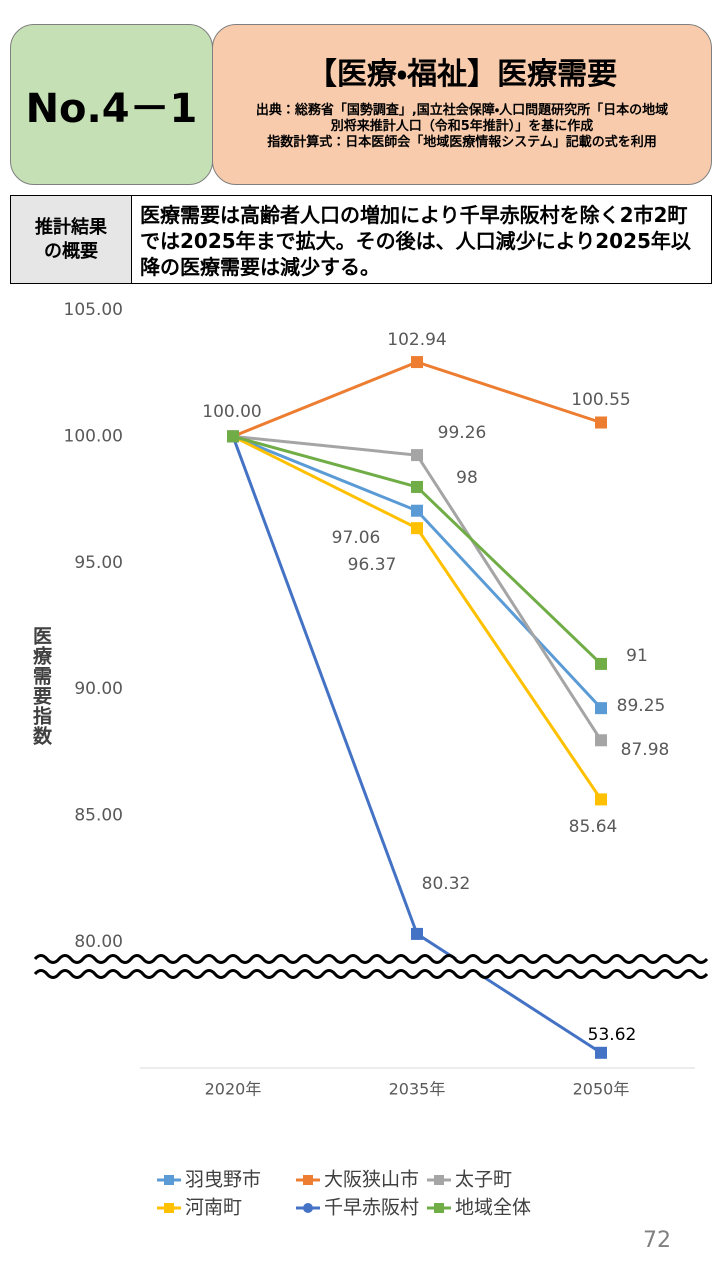  Describe the element at coordinates (417, 1089) in the screenshot. I see `x-tick-label: 2035年` at that location.